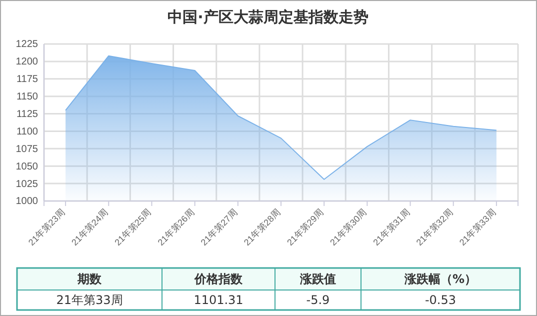 This screenshot has width=537, height=316. Describe the element at coordinates (176, 227) in the screenshot. I see `x-tick-label: 21年第26周` at that location.